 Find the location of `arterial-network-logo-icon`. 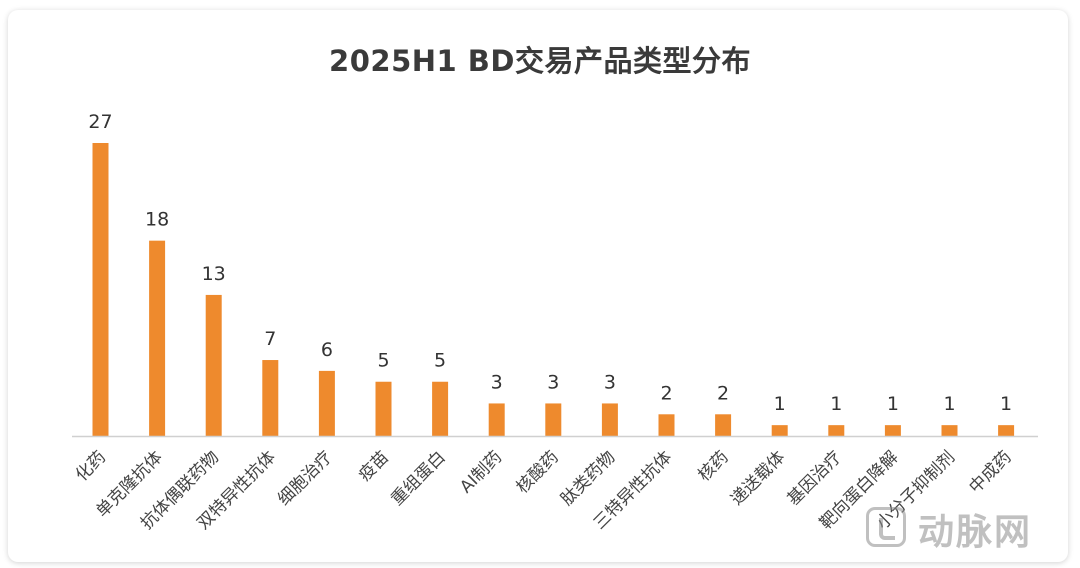

arterial-network-logo-icon is located at coordinates (886, 527).